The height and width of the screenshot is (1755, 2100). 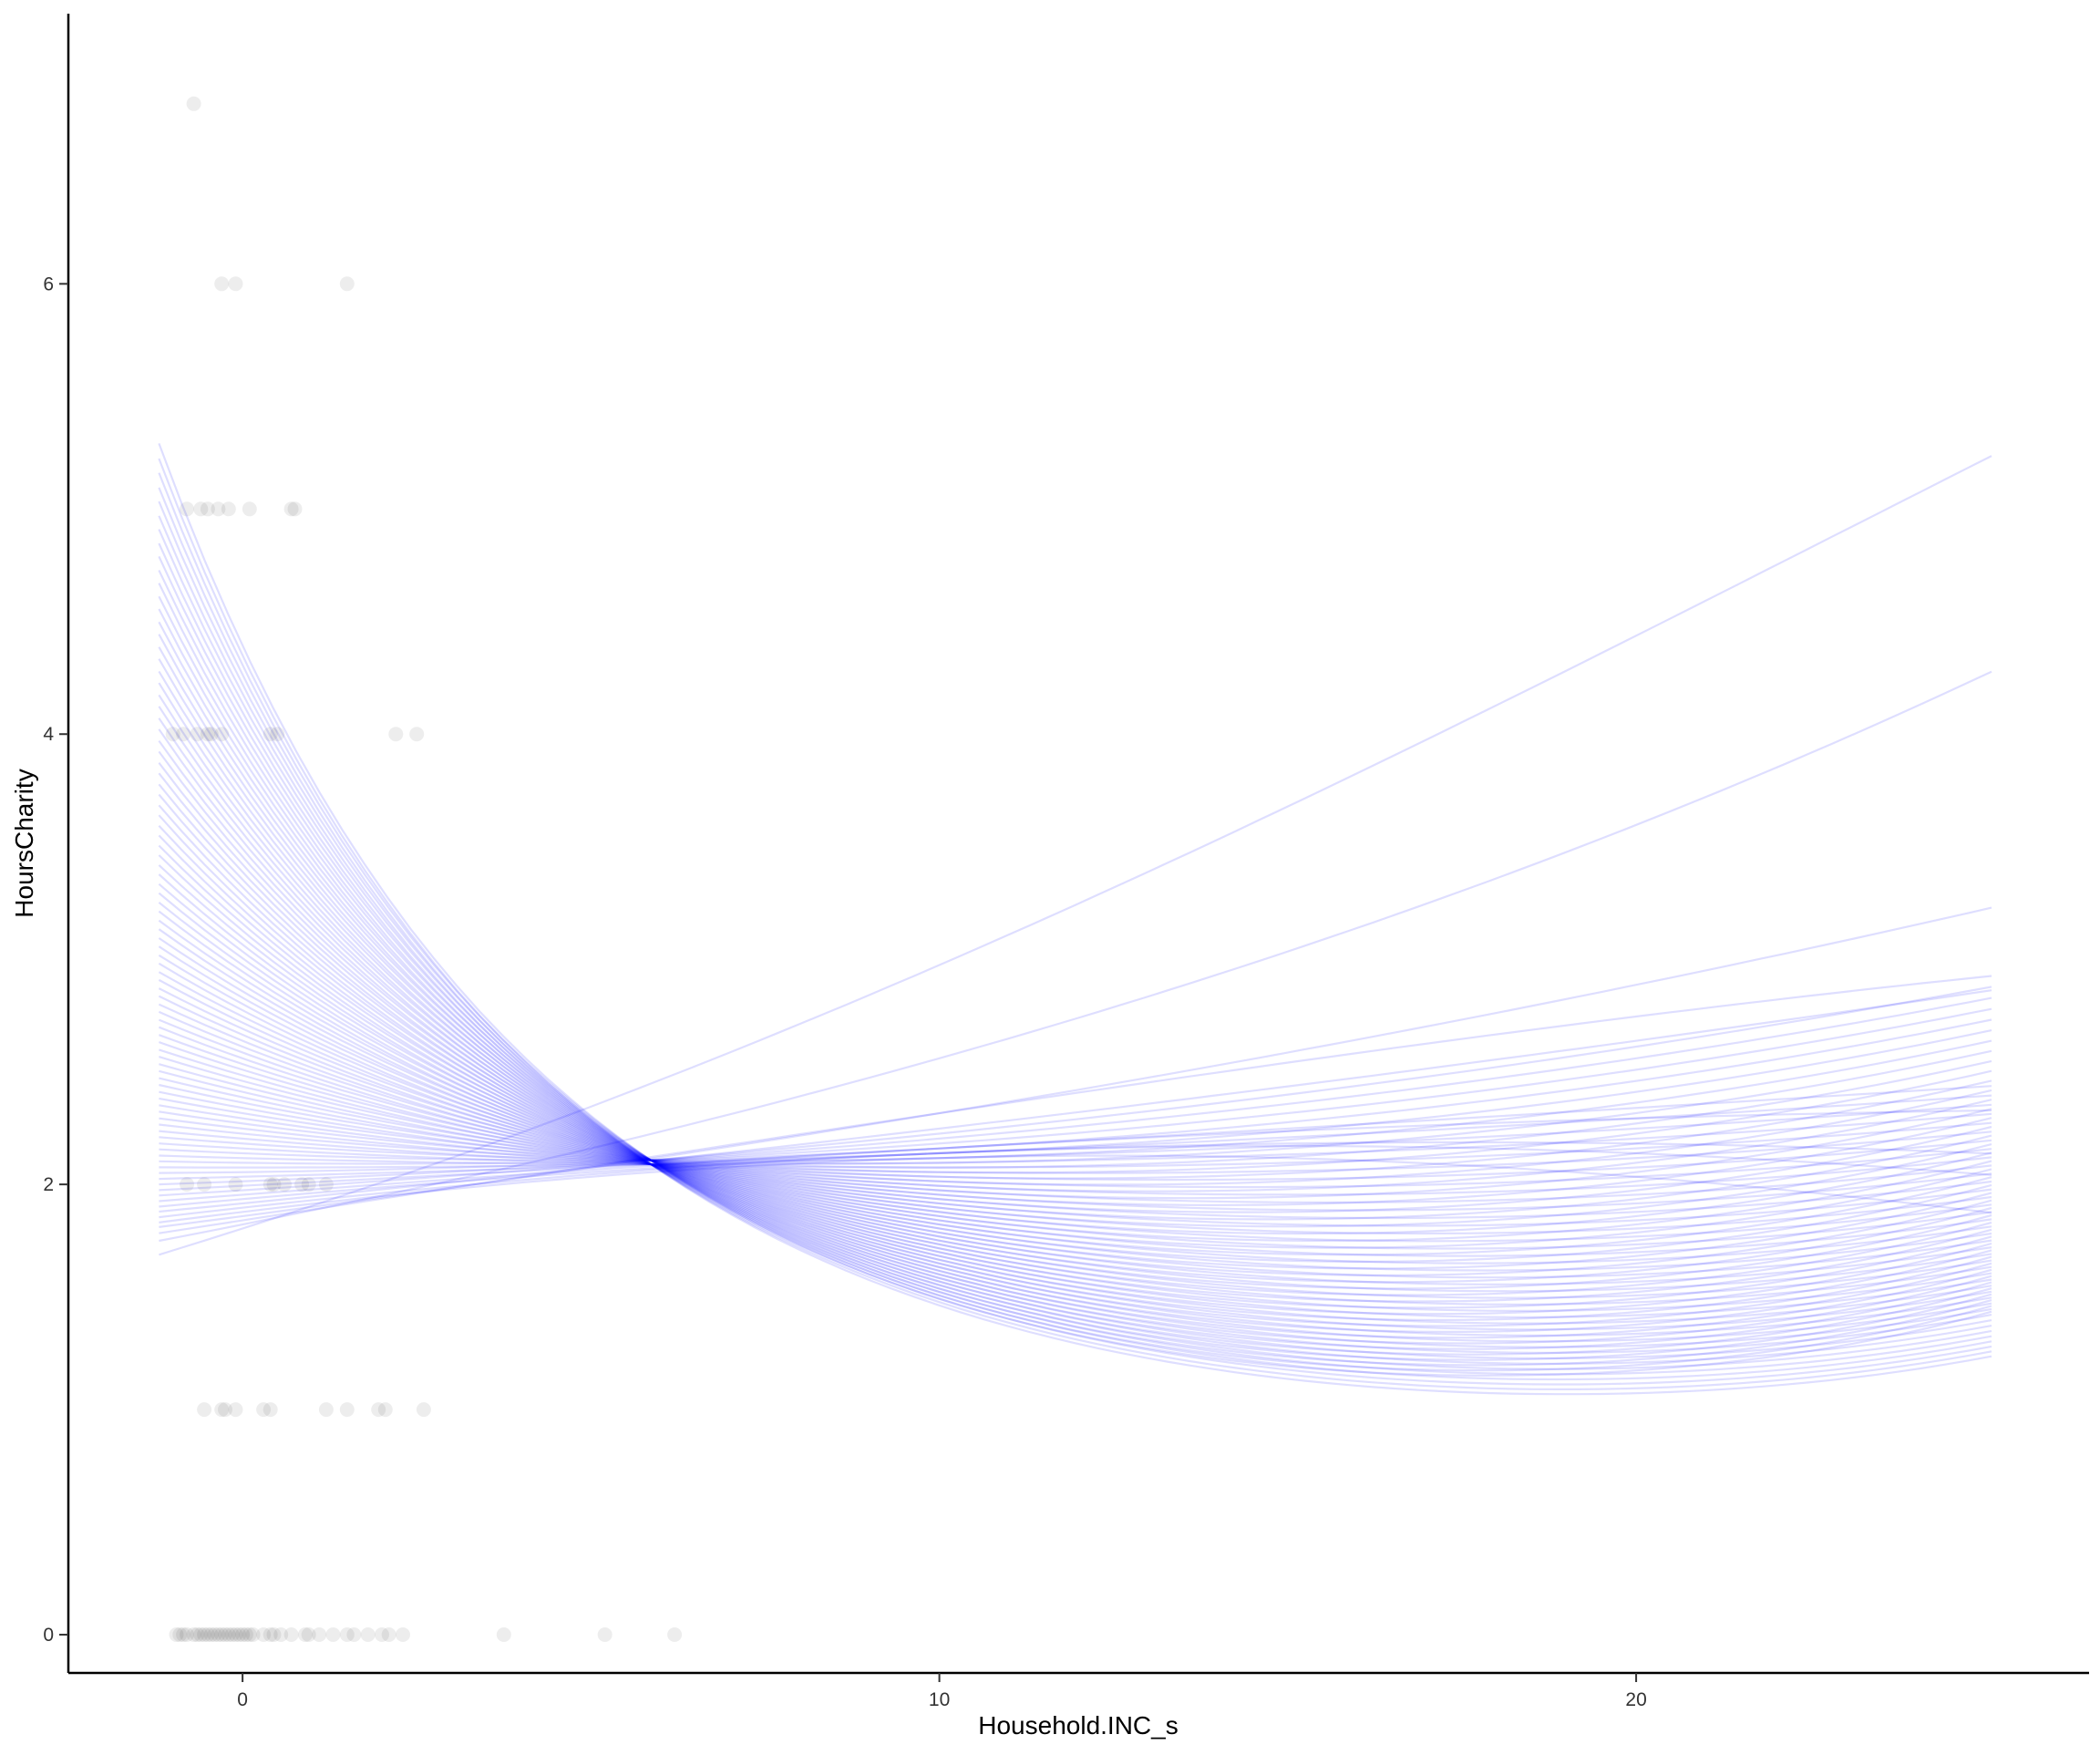 What do you see at coordinates (24, 843) in the screenshot?
I see `y-axis-title: HoursCharity` at bounding box center [24, 843].